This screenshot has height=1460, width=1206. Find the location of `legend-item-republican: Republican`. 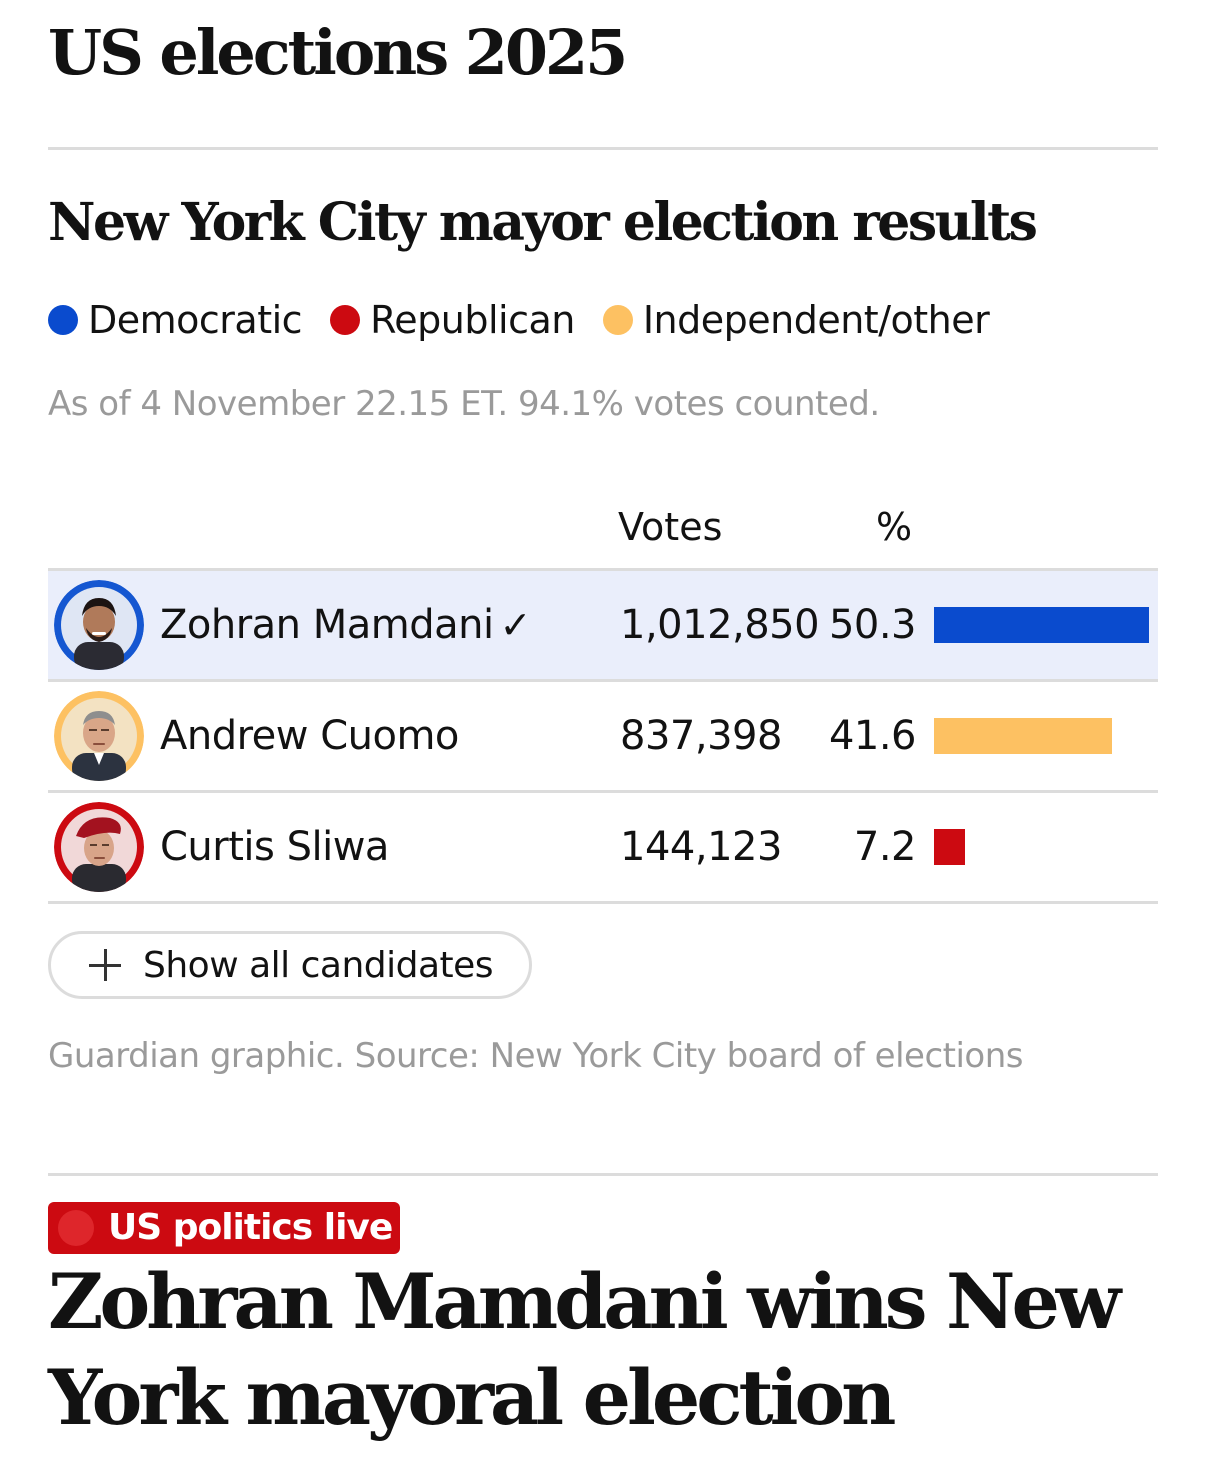

legend-item-republican: Republican is located at coordinates (452, 320).